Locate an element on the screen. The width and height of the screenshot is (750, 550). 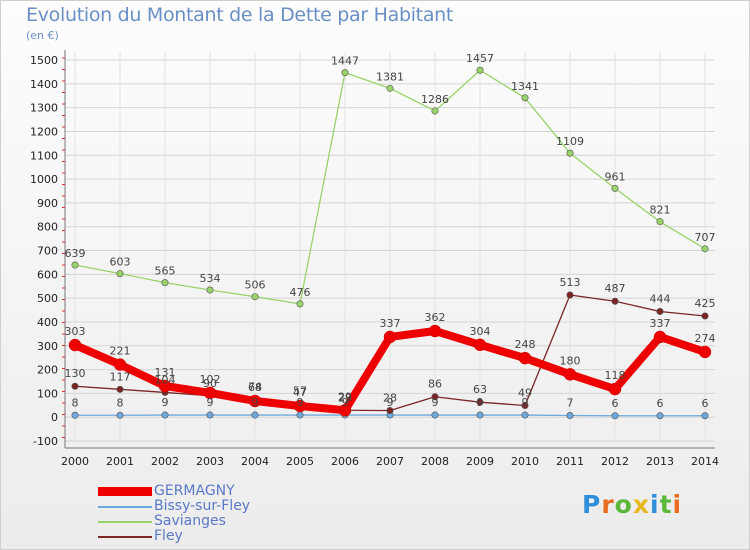
legend-label: Savianges is located at coordinates (190, 521).